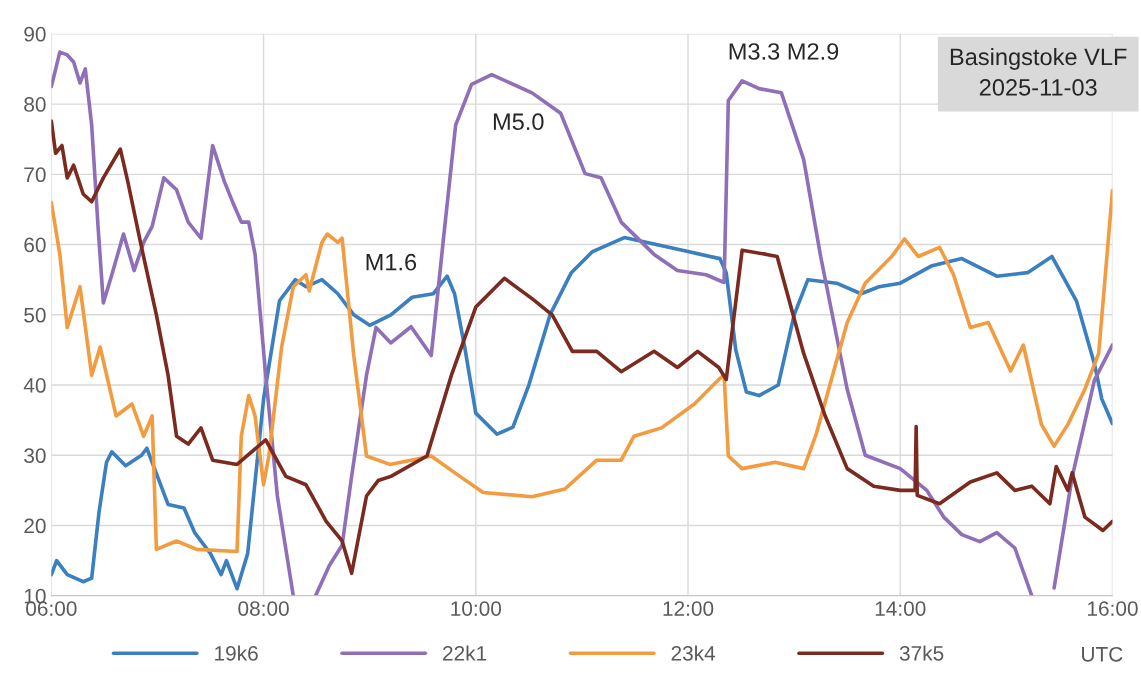 This screenshot has width=1141, height=677. Describe the element at coordinates (35, 245) in the screenshot. I see `y-tick-label: 60` at that location.